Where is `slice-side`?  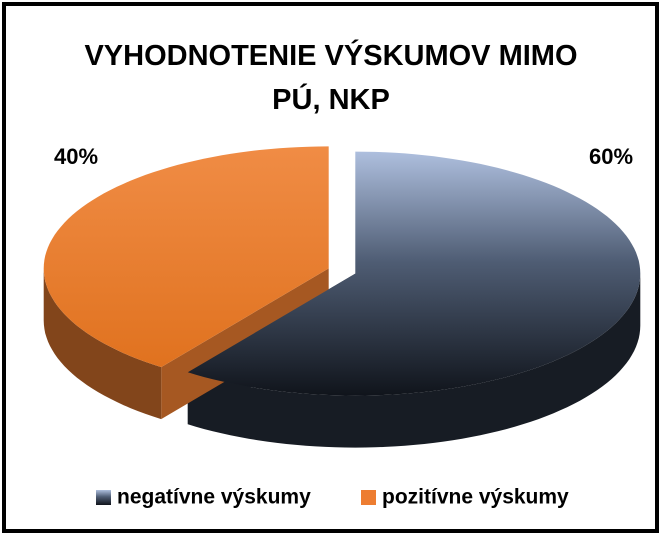 slice-side is located at coordinates (102, 344).